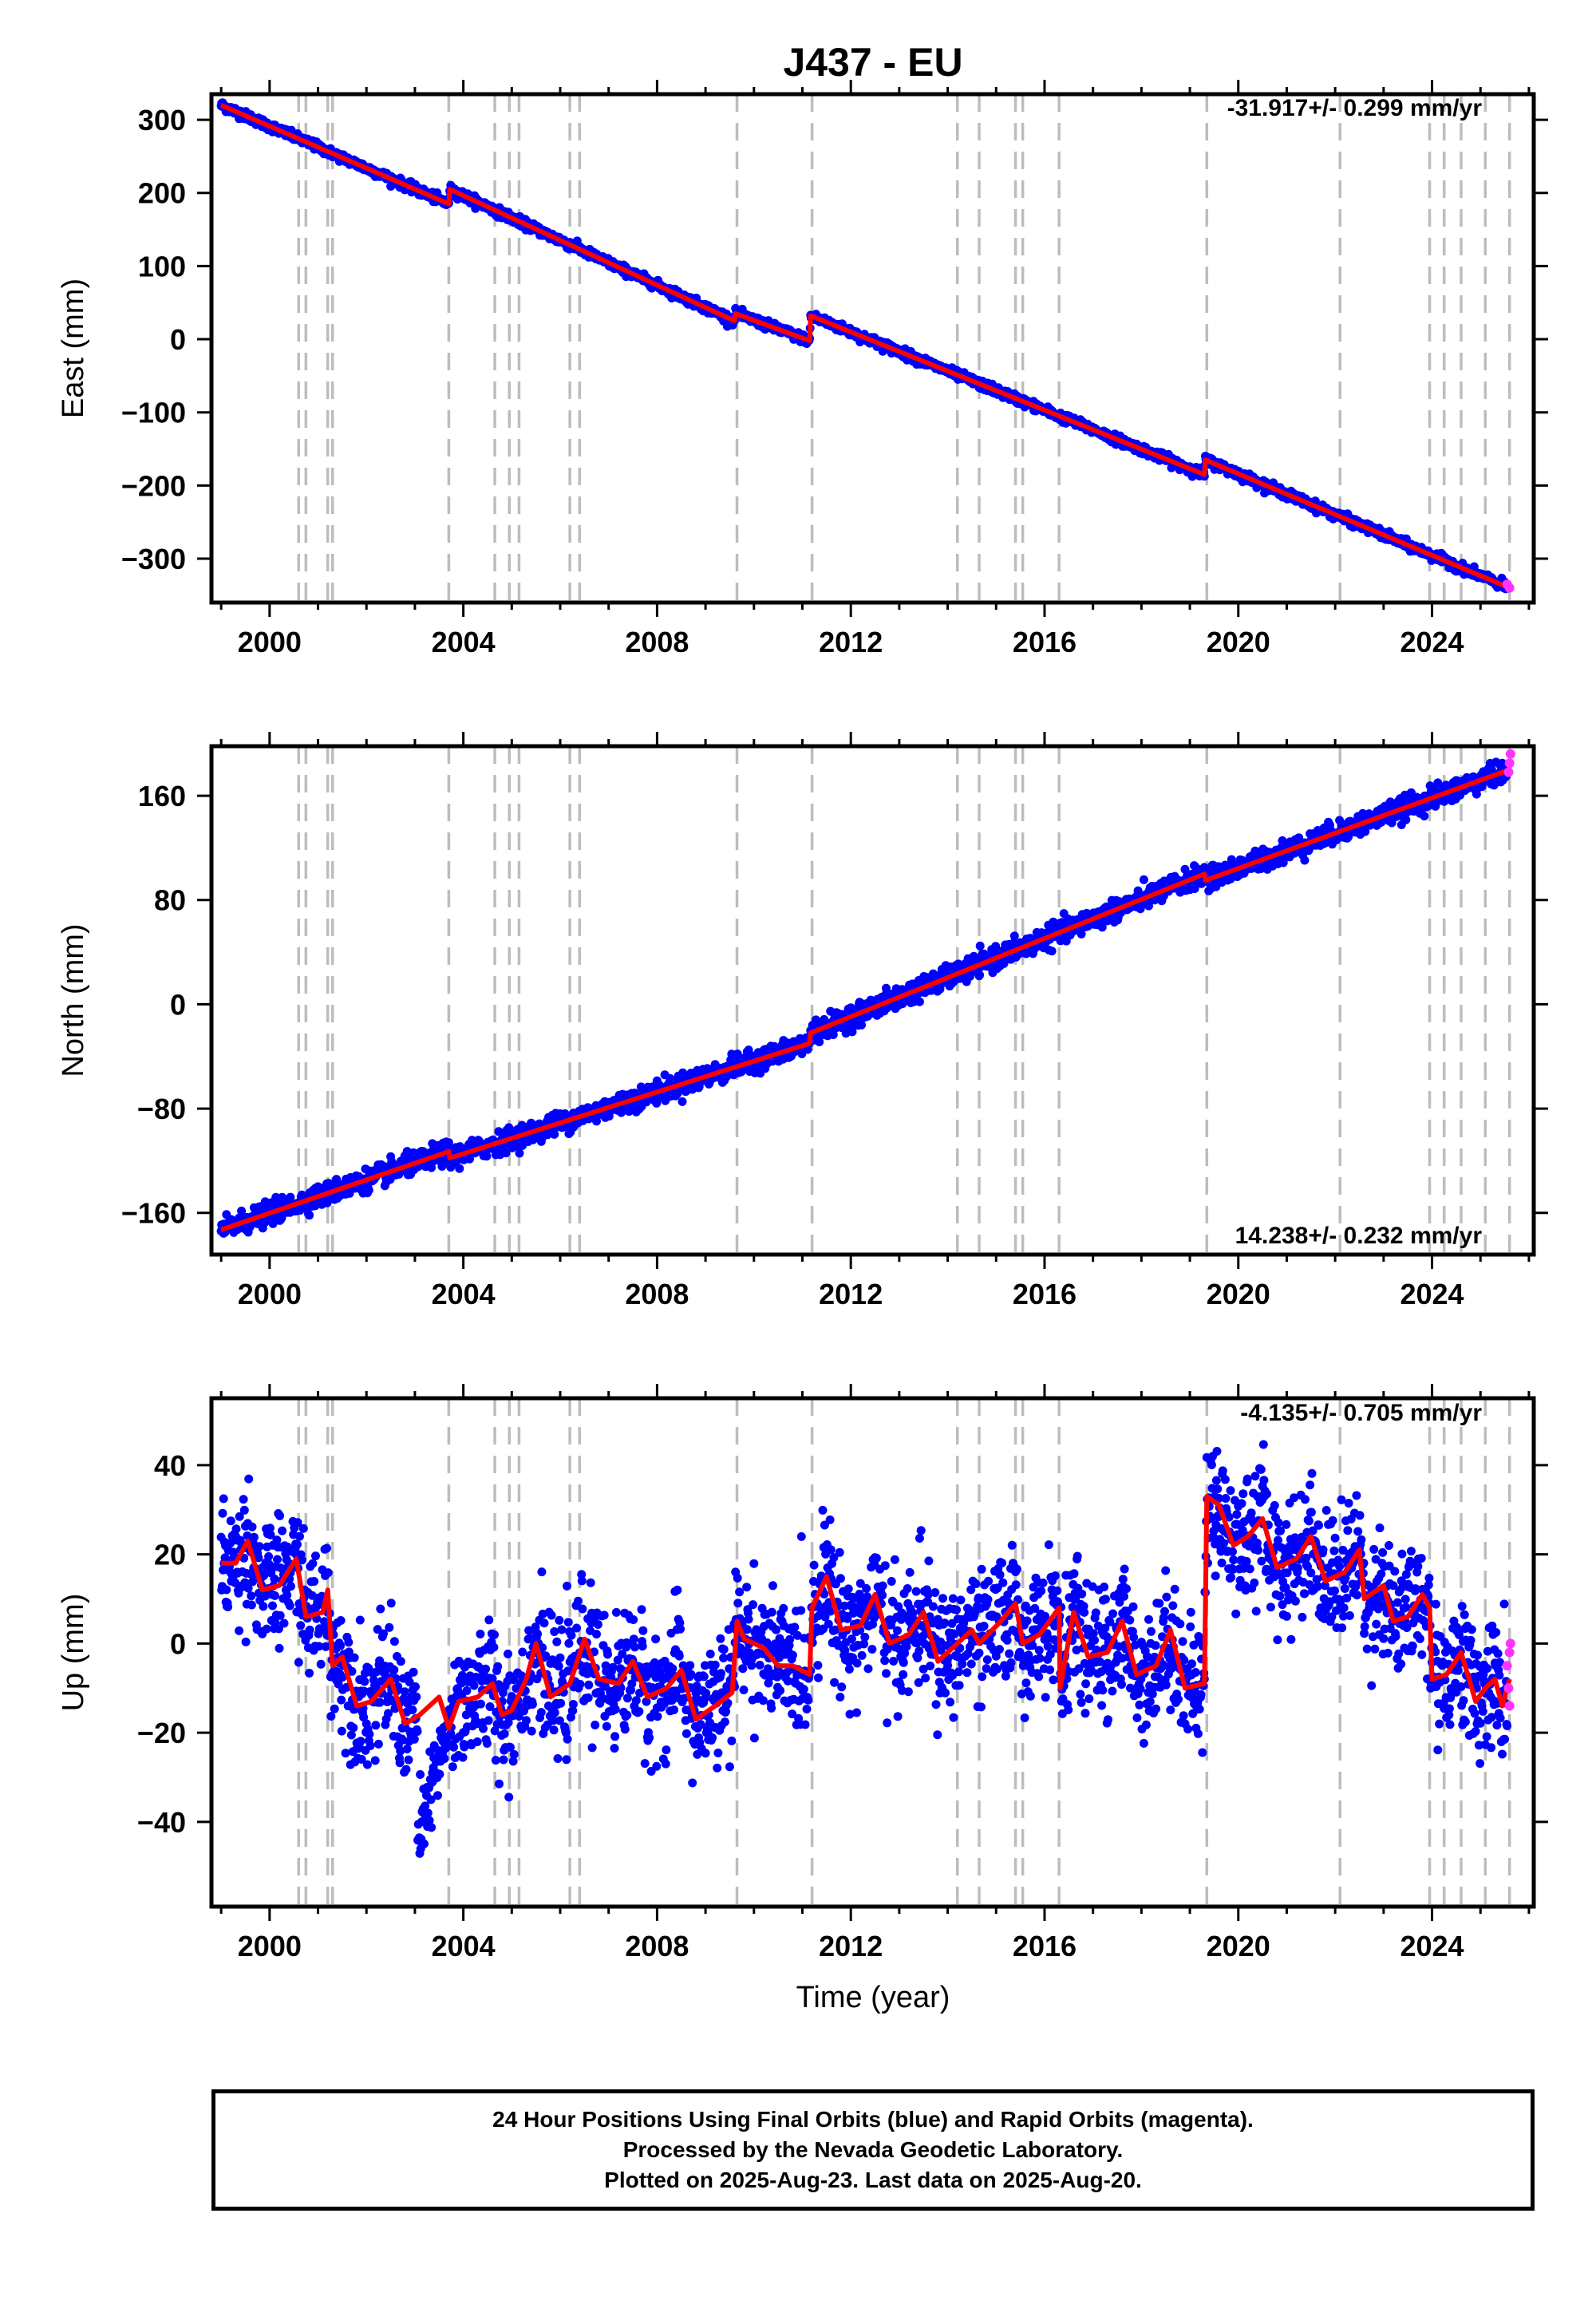 This screenshot has width=1596, height=2316. I want to click on y-tick-label: 0, so click(178, 339).